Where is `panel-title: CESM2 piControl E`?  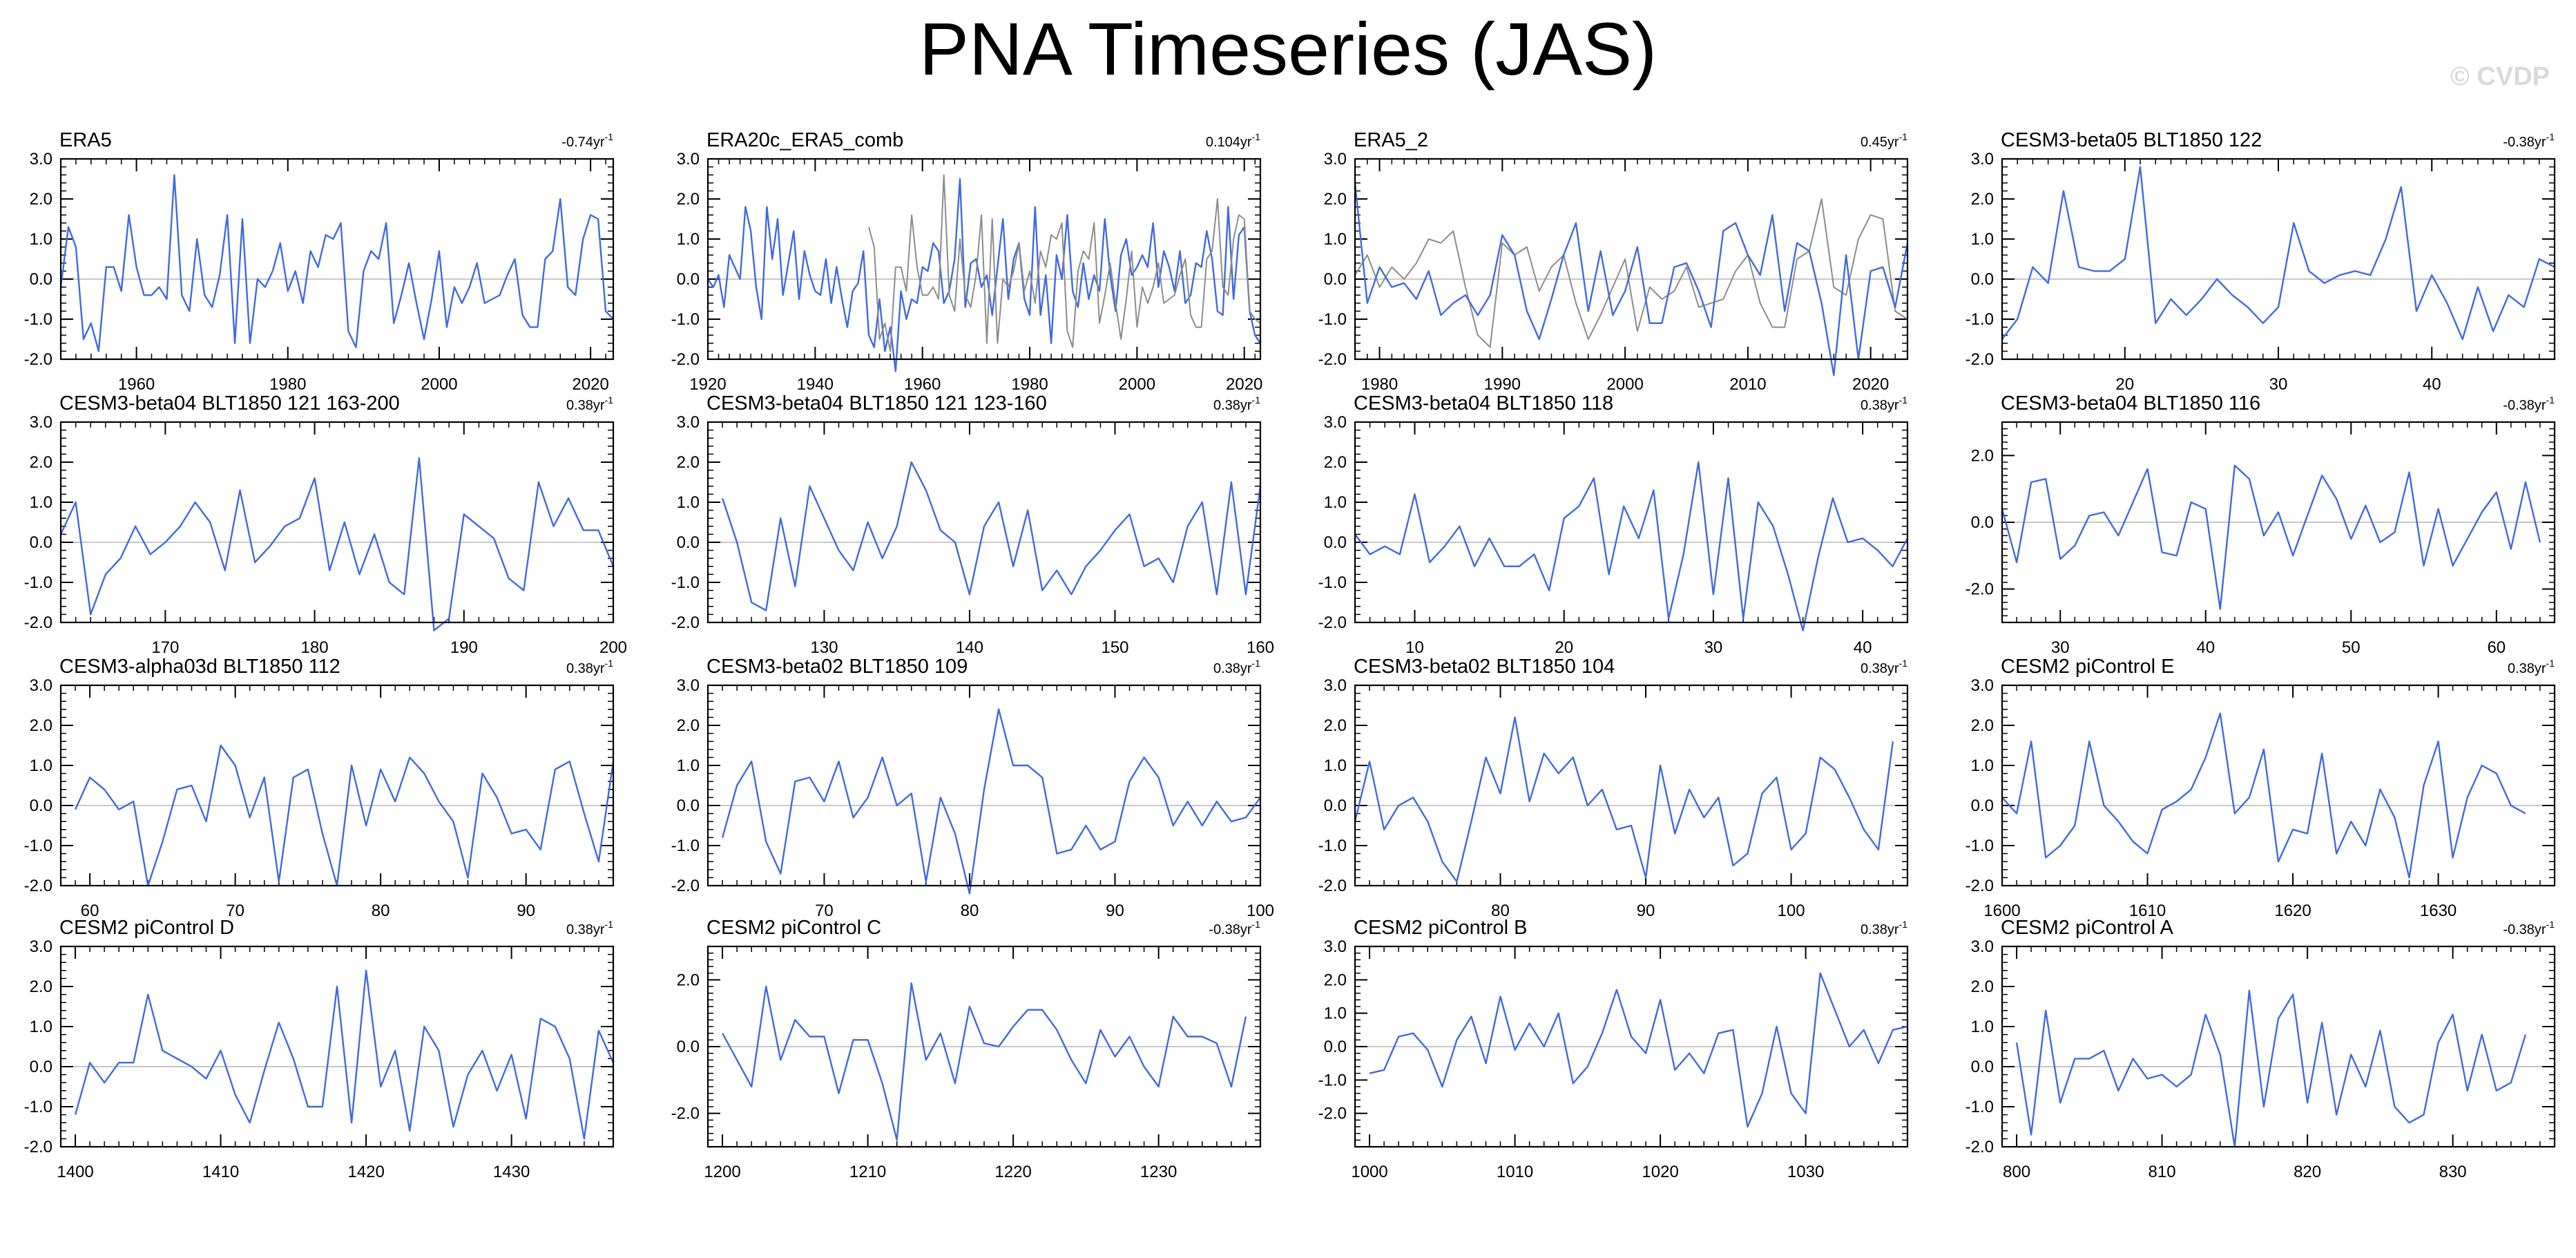 panel-title: CESM2 piControl E is located at coordinates (2087, 667).